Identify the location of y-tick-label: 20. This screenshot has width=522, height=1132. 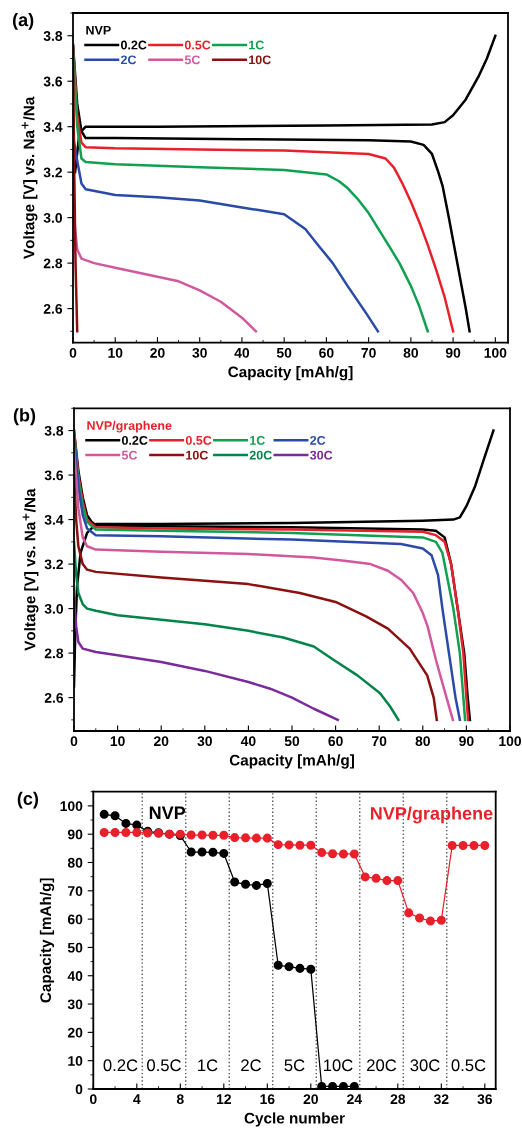
(75, 1032).